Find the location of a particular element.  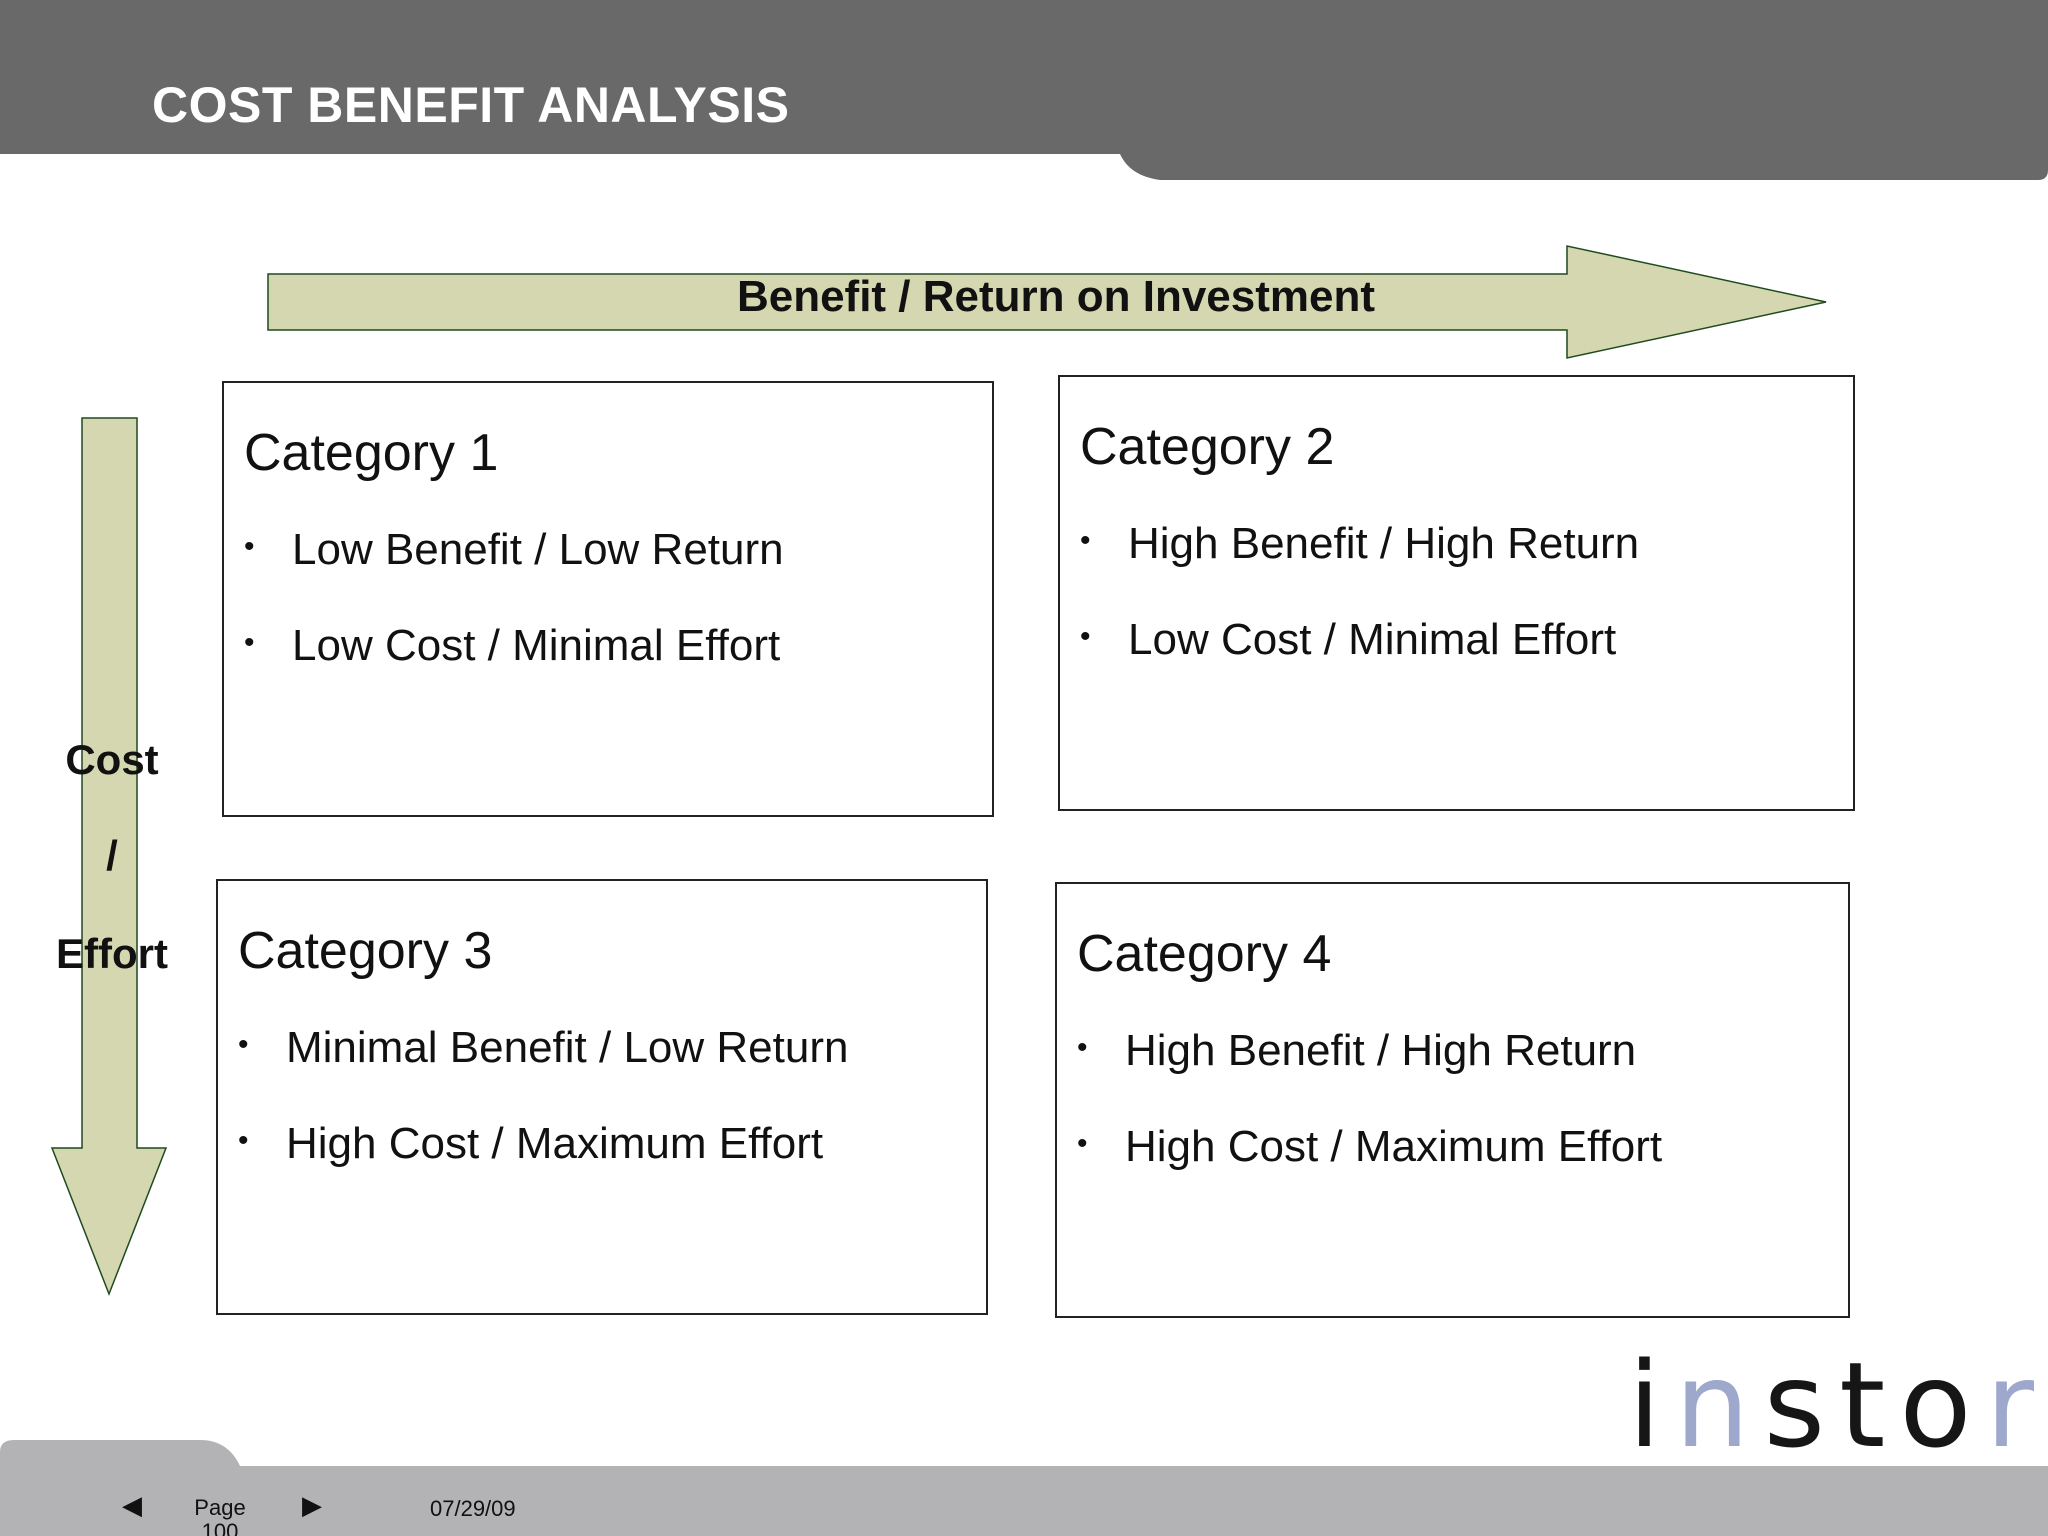

category-bullet: • Low Benefit / Low Return is located at coordinates (514, 549).